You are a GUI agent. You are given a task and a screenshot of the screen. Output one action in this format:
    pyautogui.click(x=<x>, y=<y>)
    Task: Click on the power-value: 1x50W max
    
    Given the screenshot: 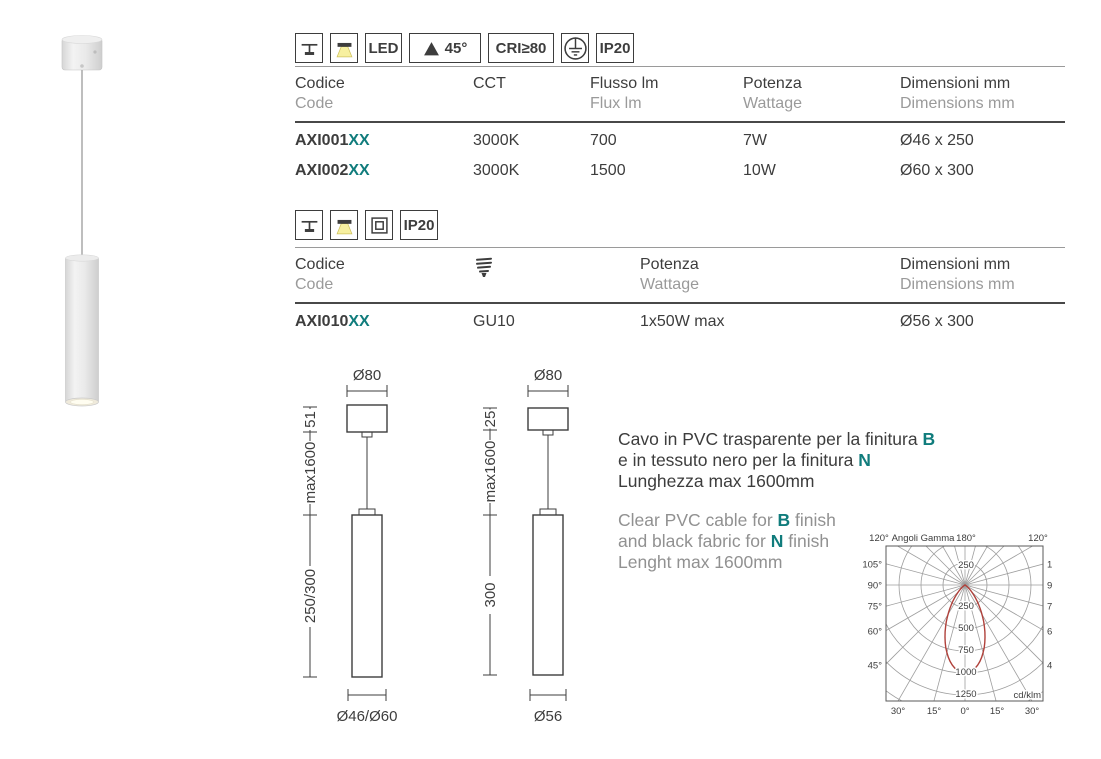 What is the action you would take?
    pyautogui.click(x=682, y=321)
    